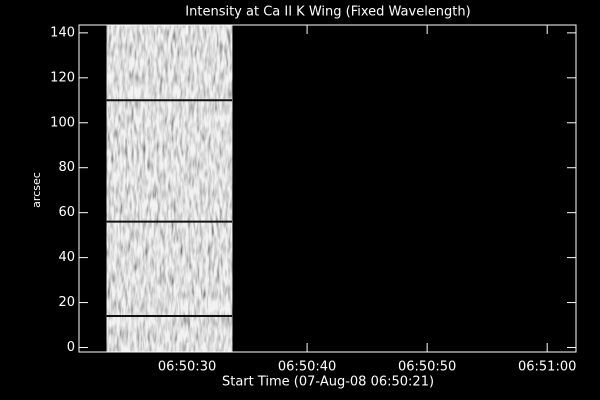 The height and width of the screenshot is (400, 600). What do you see at coordinates (66, 302) in the screenshot?
I see `y-tick-label: 20` at bounding box center [66, 302].